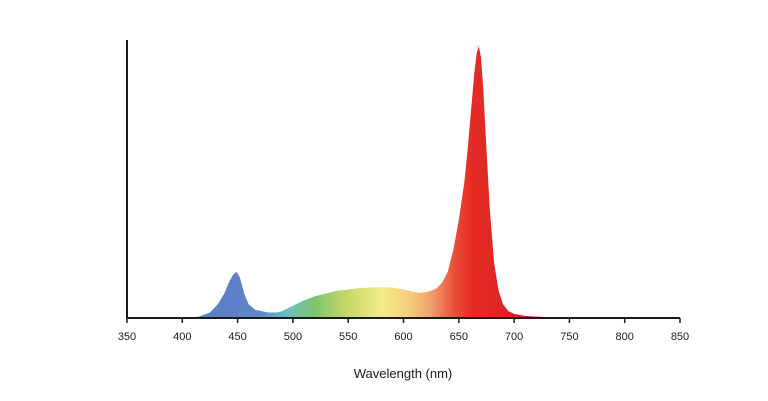 The image size is (768, 401). I want to click on x-tick-label: 600, so click(403, 337).